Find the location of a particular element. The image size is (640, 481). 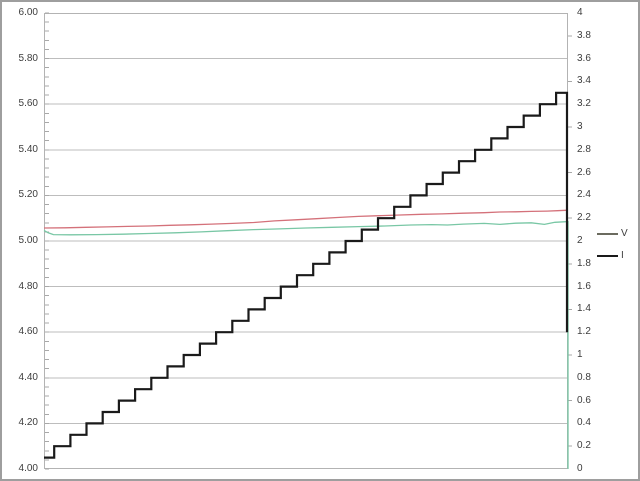

right-axis-tick-label: 1.2 is located at coordinates (584, 332).